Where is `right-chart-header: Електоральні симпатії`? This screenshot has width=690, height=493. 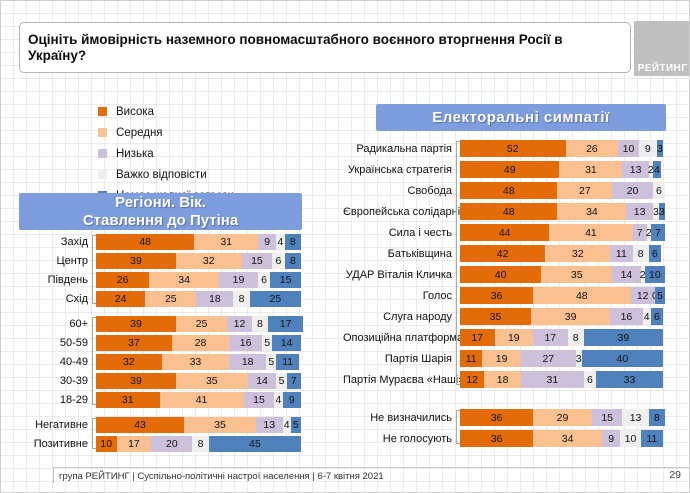
right-chart-header: Електоральні симпатії is located at coordinates (521, 117).